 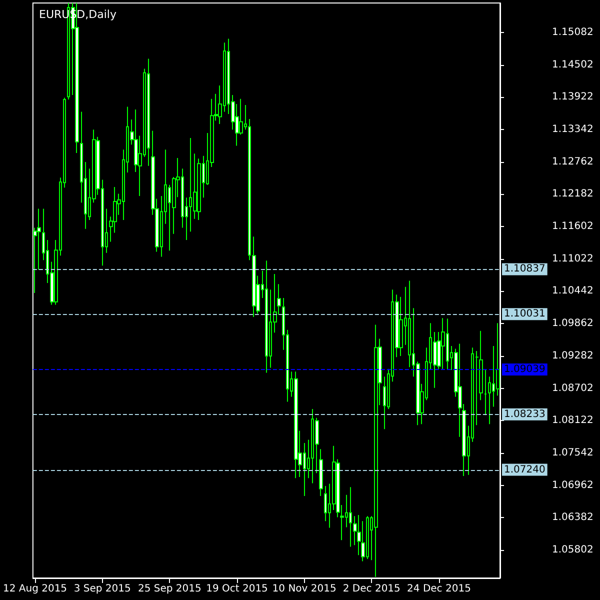 What do you see at coordinates (573, 550) in the screenshot?
I see `y-tick-label: 1.05802` at bounding box center [573, 550].